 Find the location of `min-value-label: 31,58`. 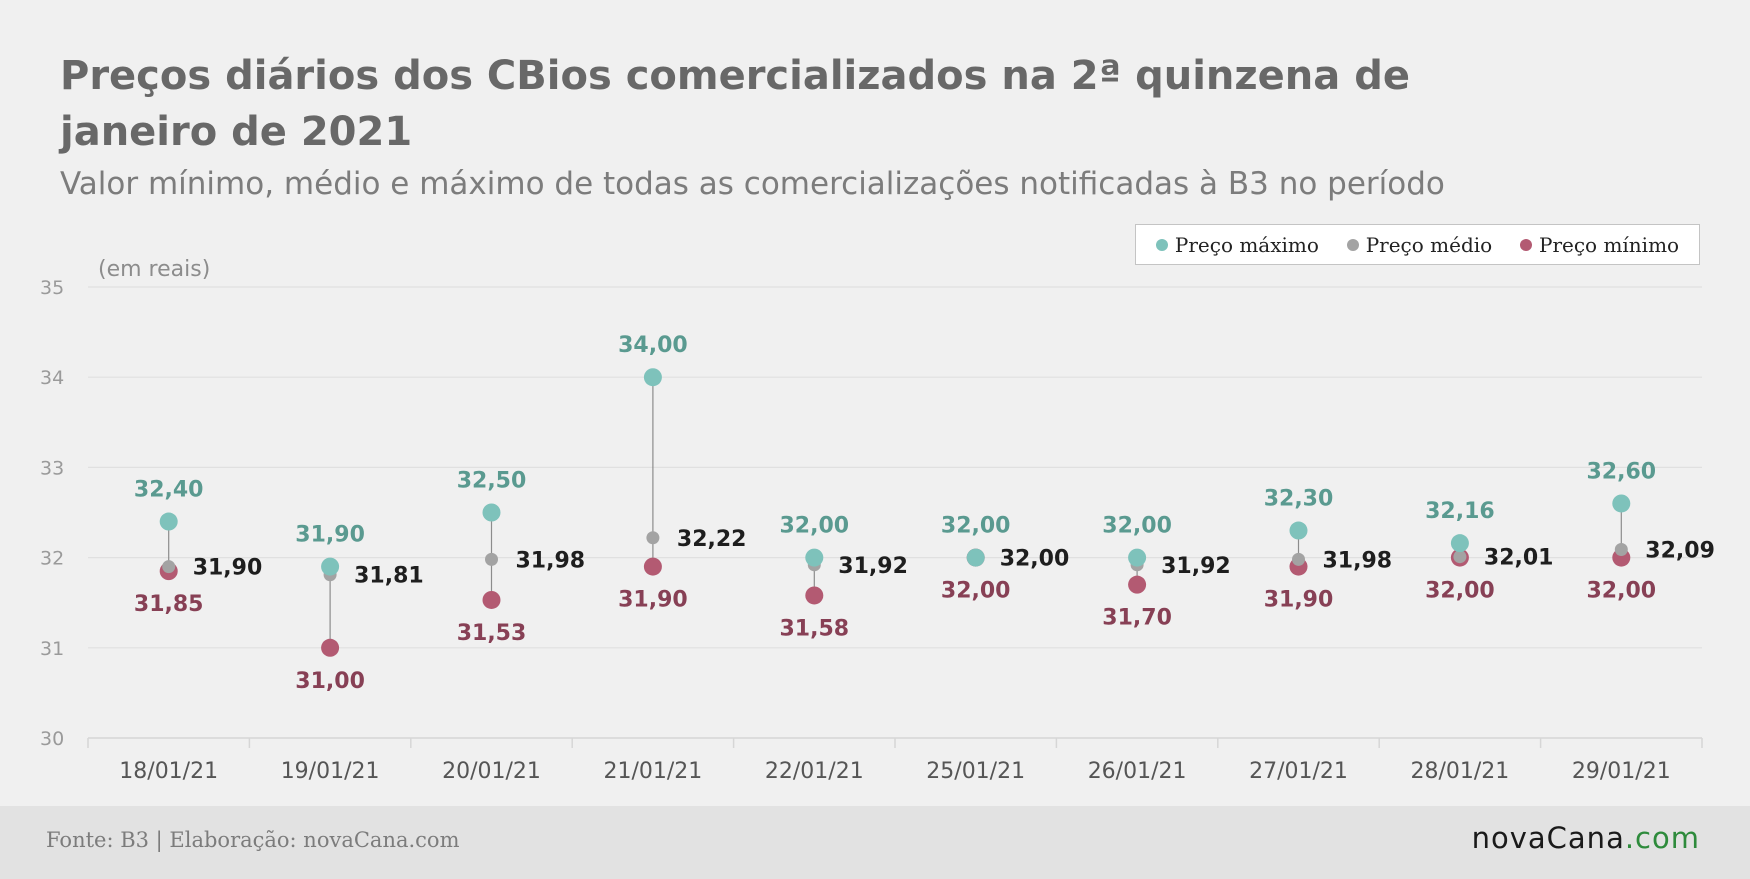

min-value-label: 31,58 is located at coordinates (815, 628).